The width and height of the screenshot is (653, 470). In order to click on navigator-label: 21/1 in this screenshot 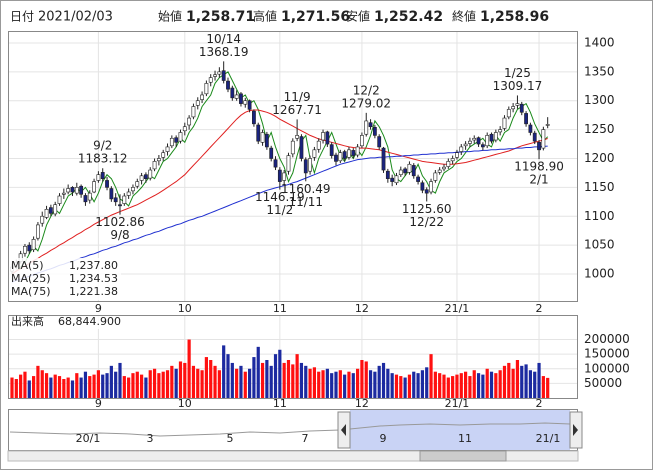, I will do `click(548, 438)`.